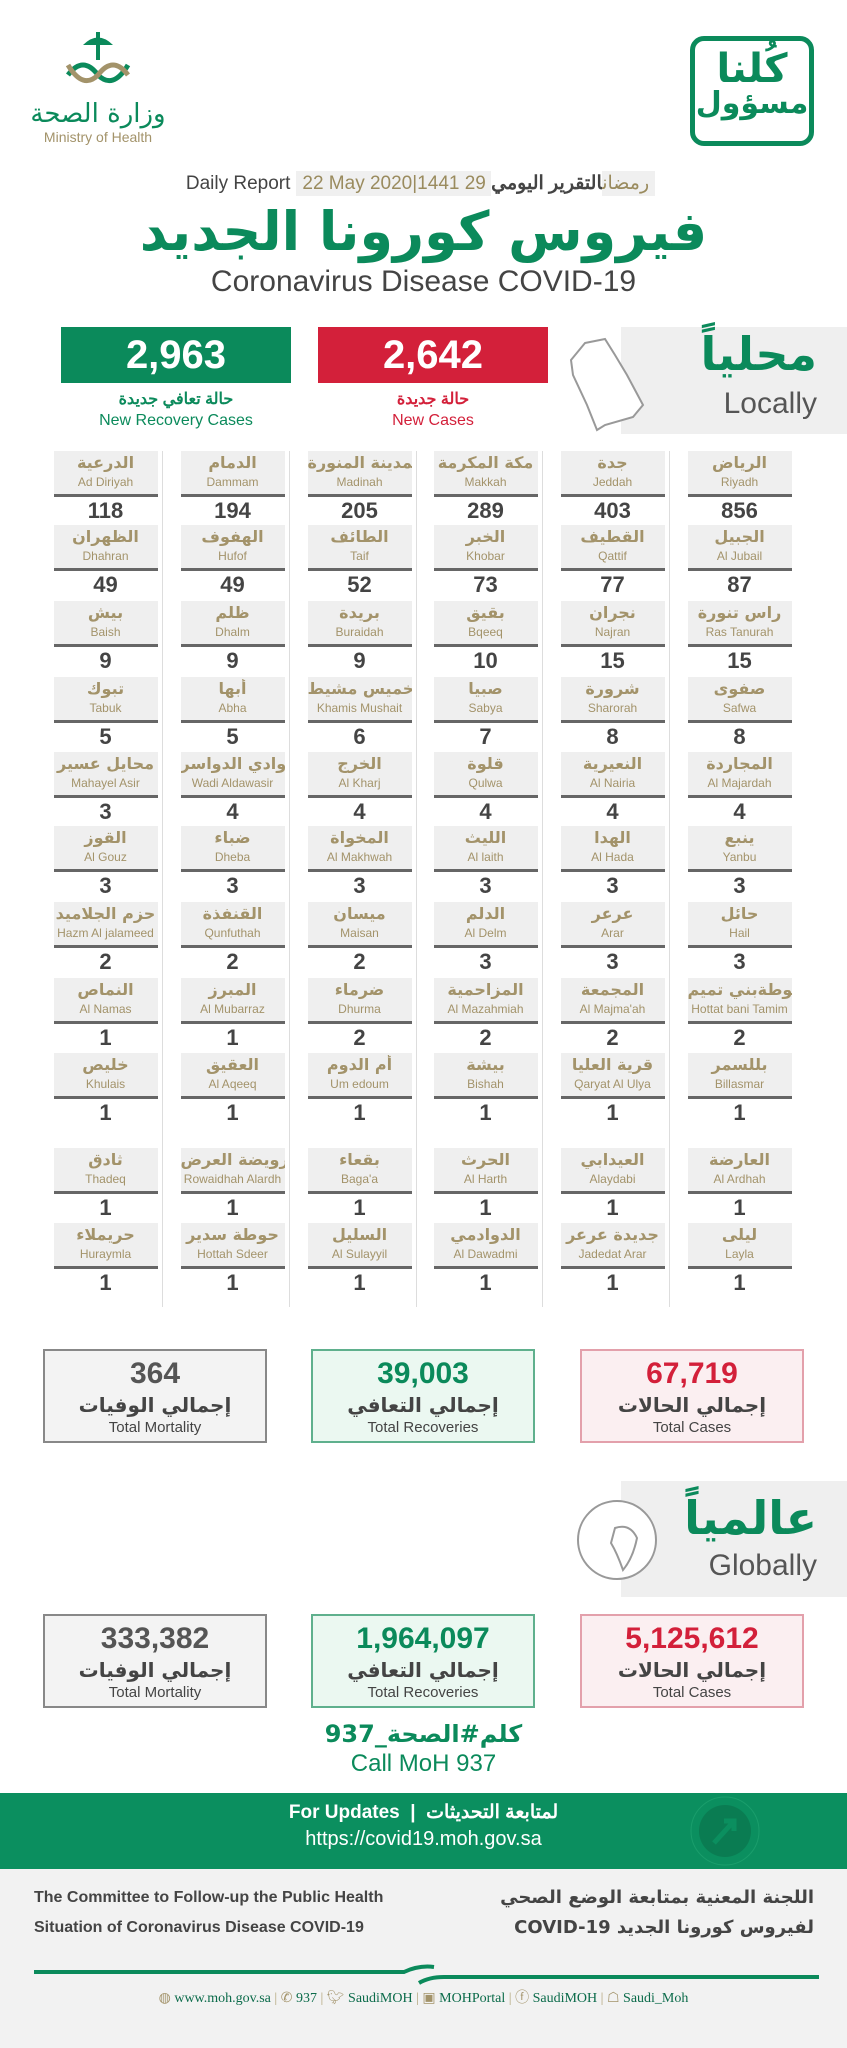 Image resolution: width=847 pixels, height=2048 pixels. I want to click on label-ar: إجمالي الحالات, so click(692, 1670).